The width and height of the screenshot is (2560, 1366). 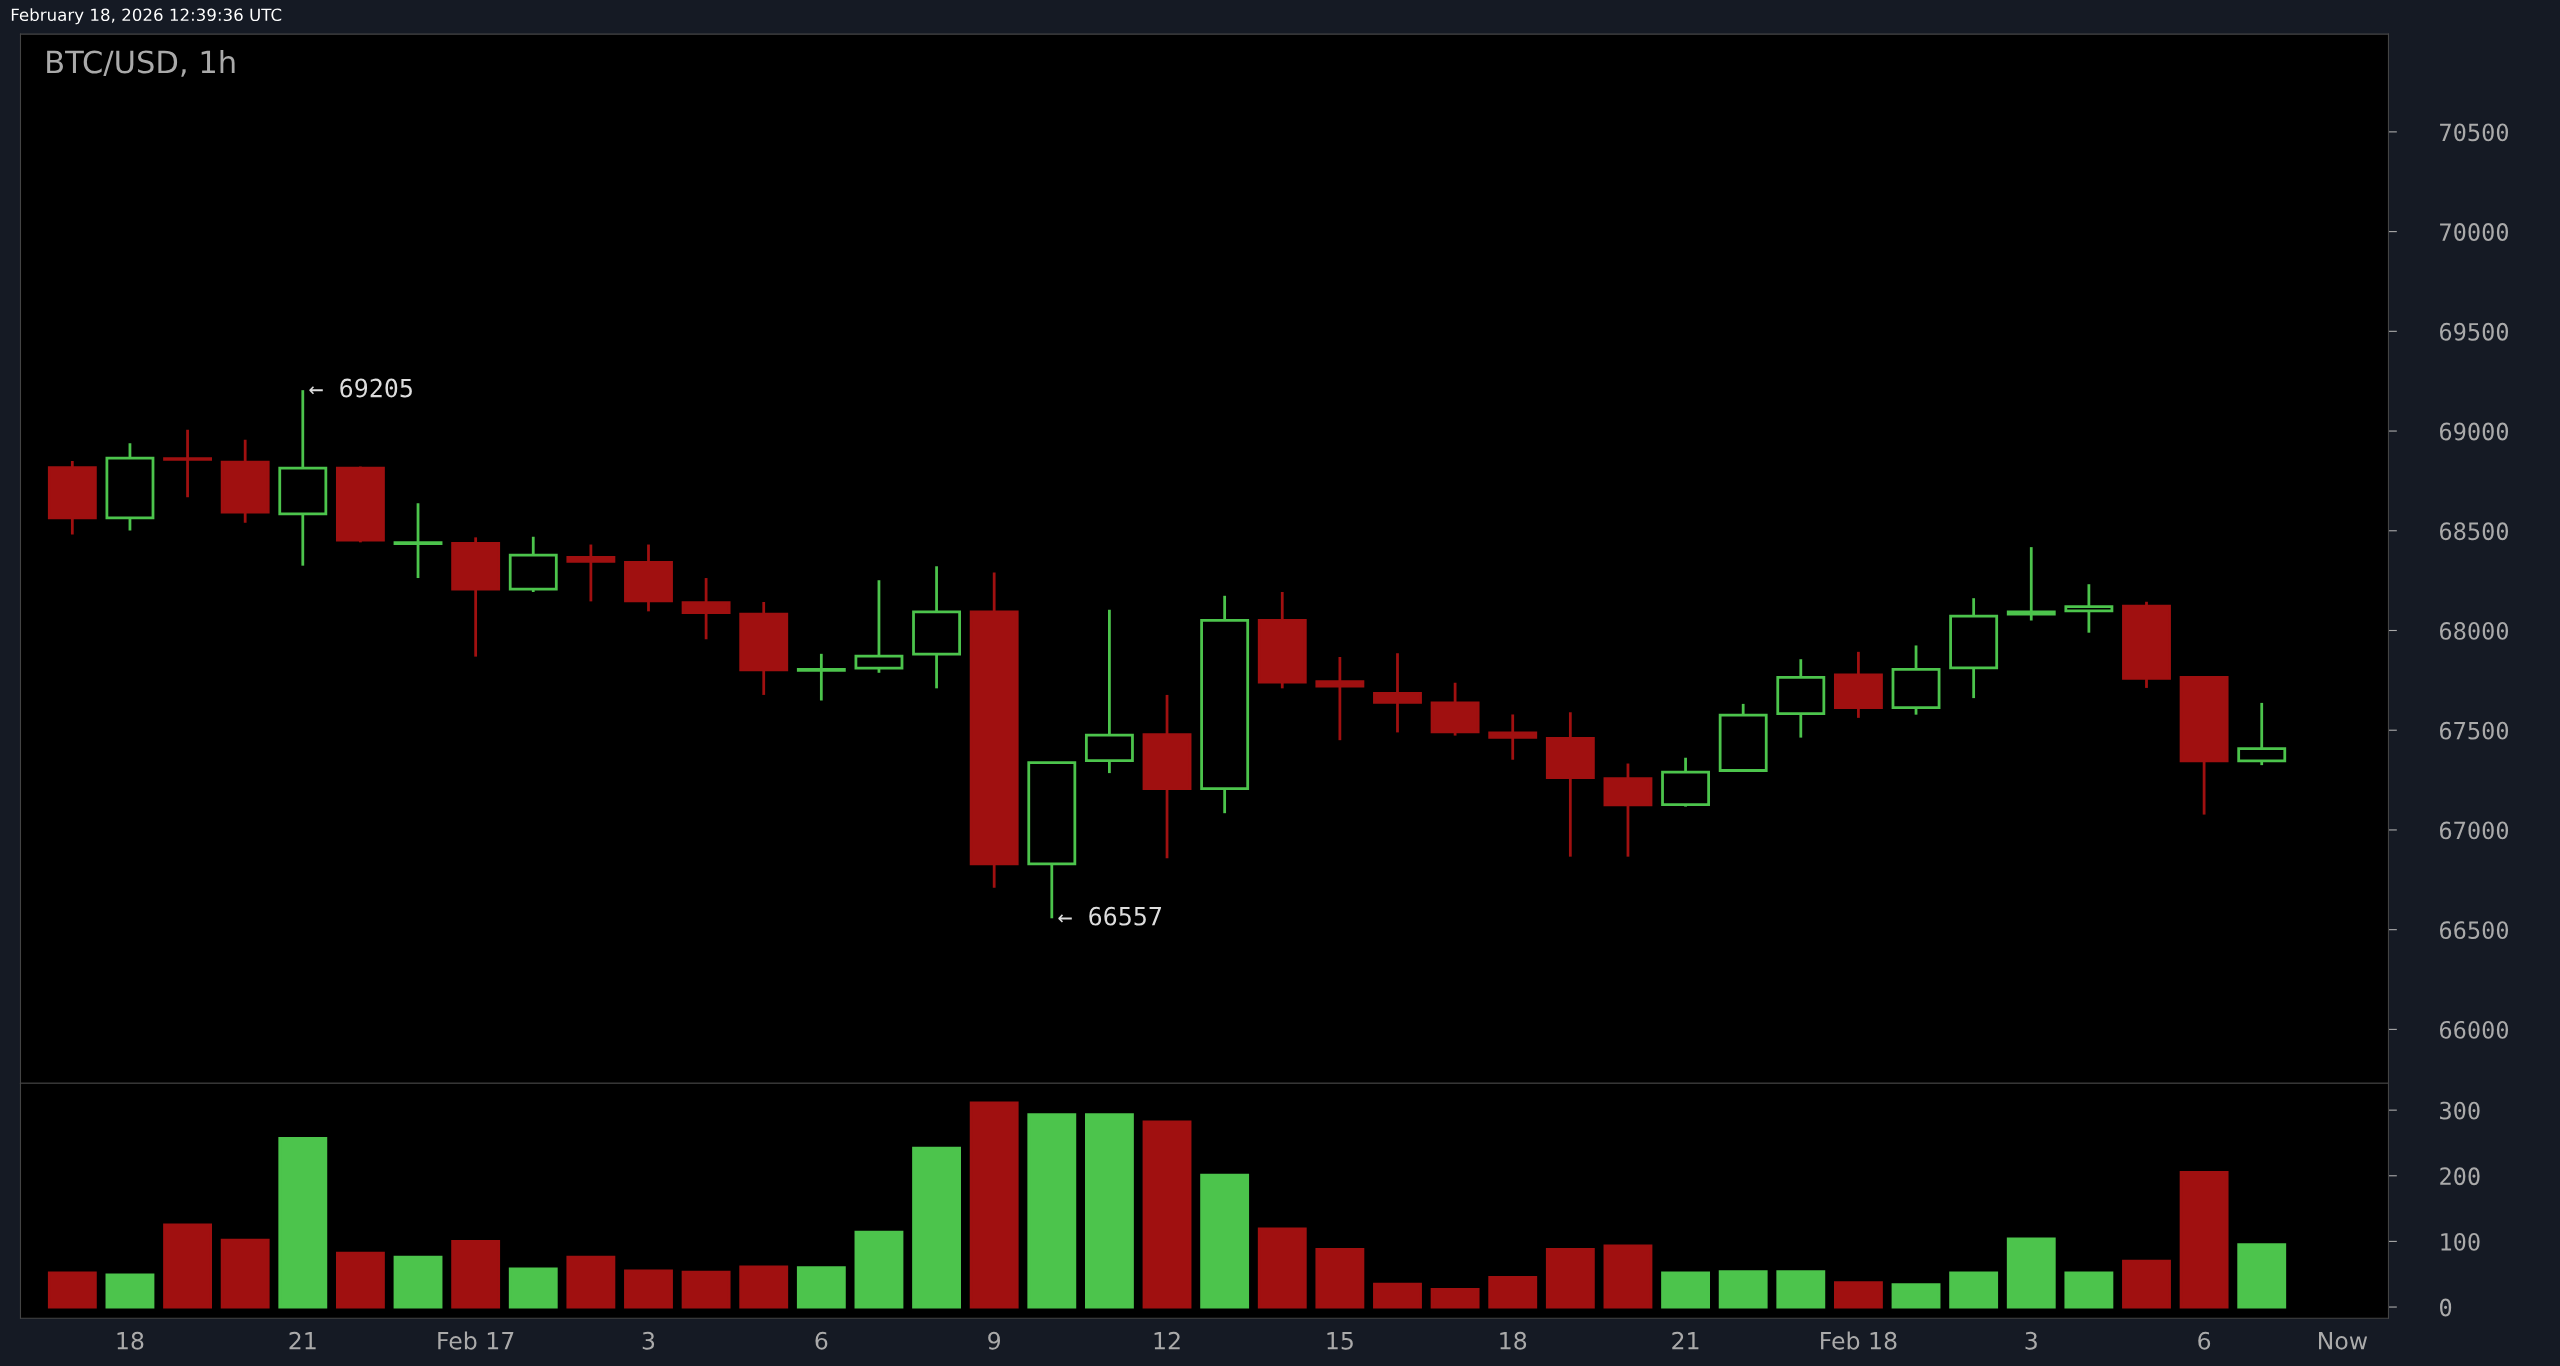 What do you see at coordinates (2446, 1307) in the screenshot?
I see `y-tick-label: 0` at bounding box center [2446, 1307].